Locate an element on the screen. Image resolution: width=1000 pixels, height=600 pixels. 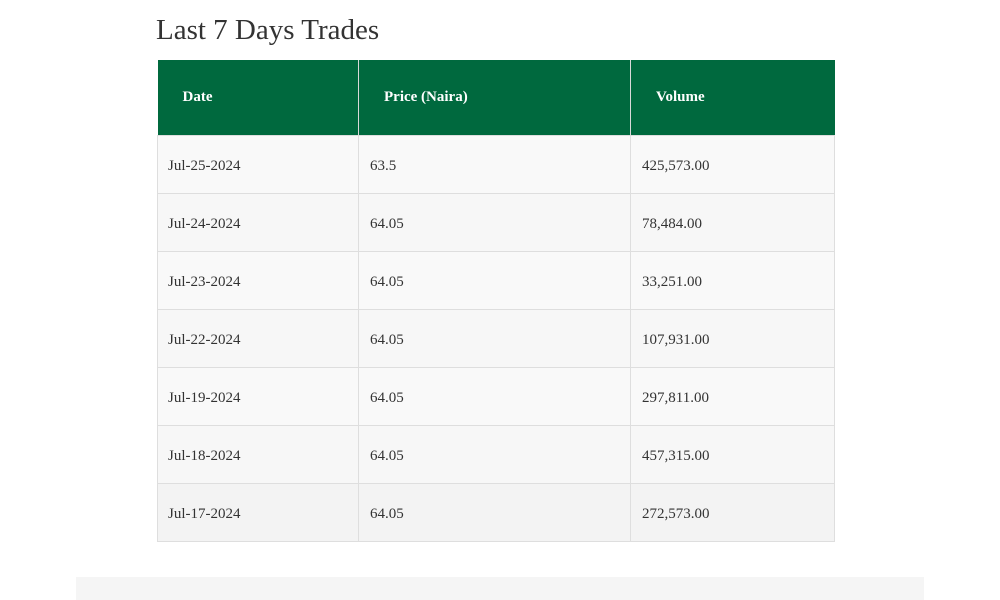
footer-strip is located at coordinates (500, 588).